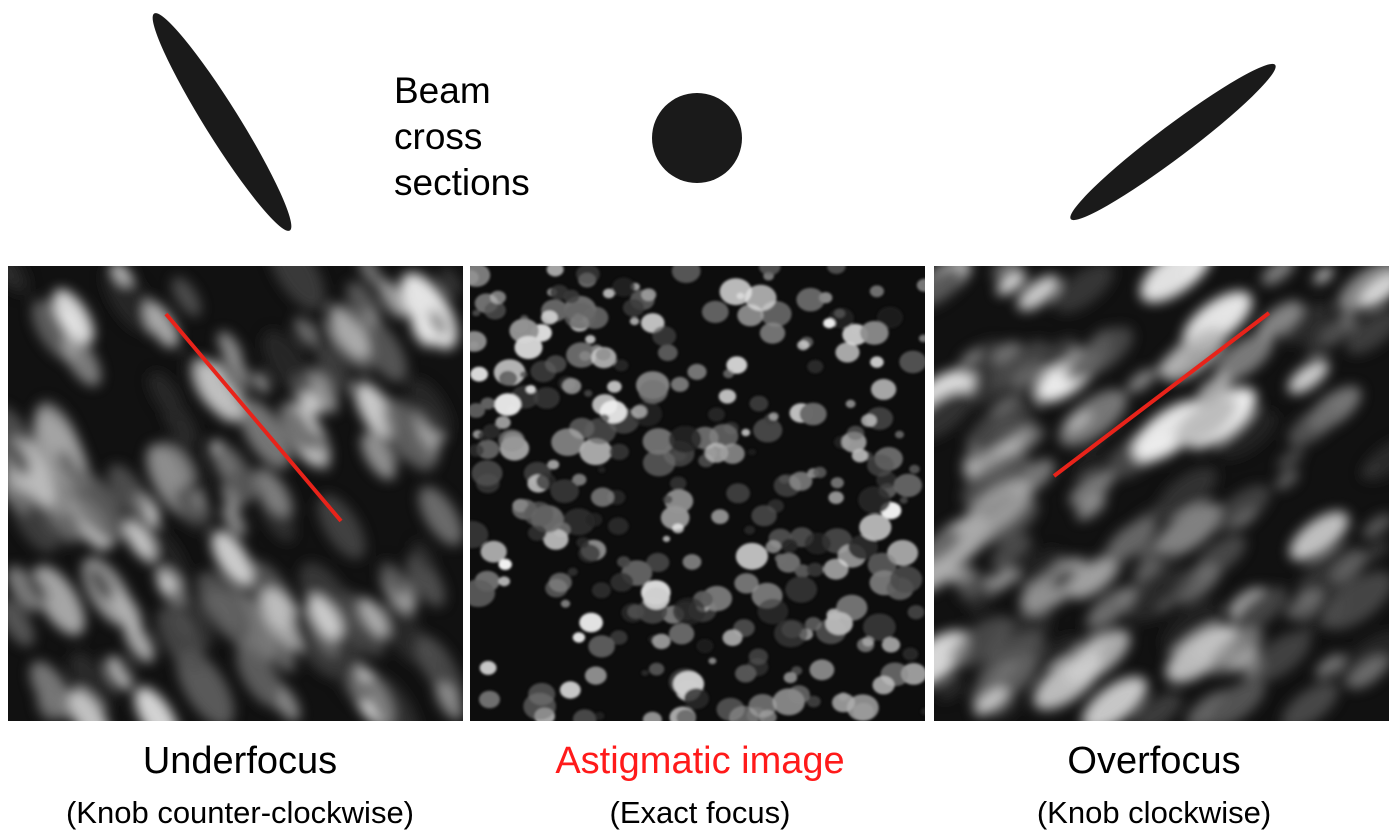 The height and width of the screenshot is (840, 1400). I want to click on caption-underfocus-subtitle: (Knob counter-clockwise), so click(240, 812).